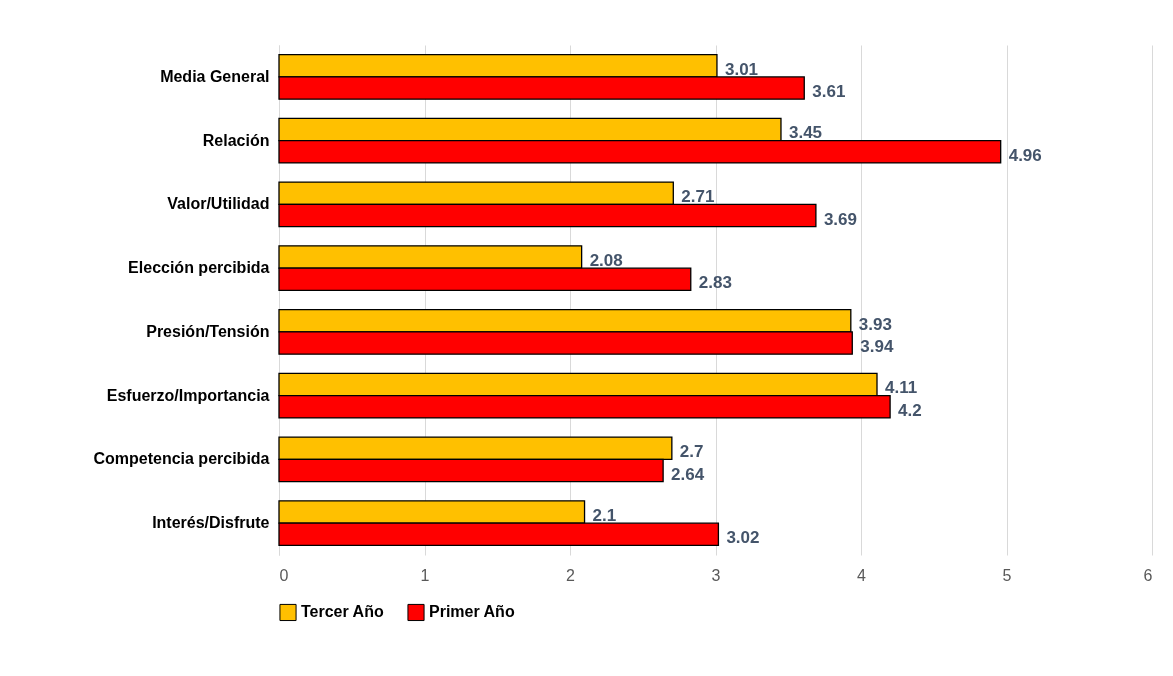 The image size is (1173, 676). I want to click on data-label: 2.83, so click(715, 283).